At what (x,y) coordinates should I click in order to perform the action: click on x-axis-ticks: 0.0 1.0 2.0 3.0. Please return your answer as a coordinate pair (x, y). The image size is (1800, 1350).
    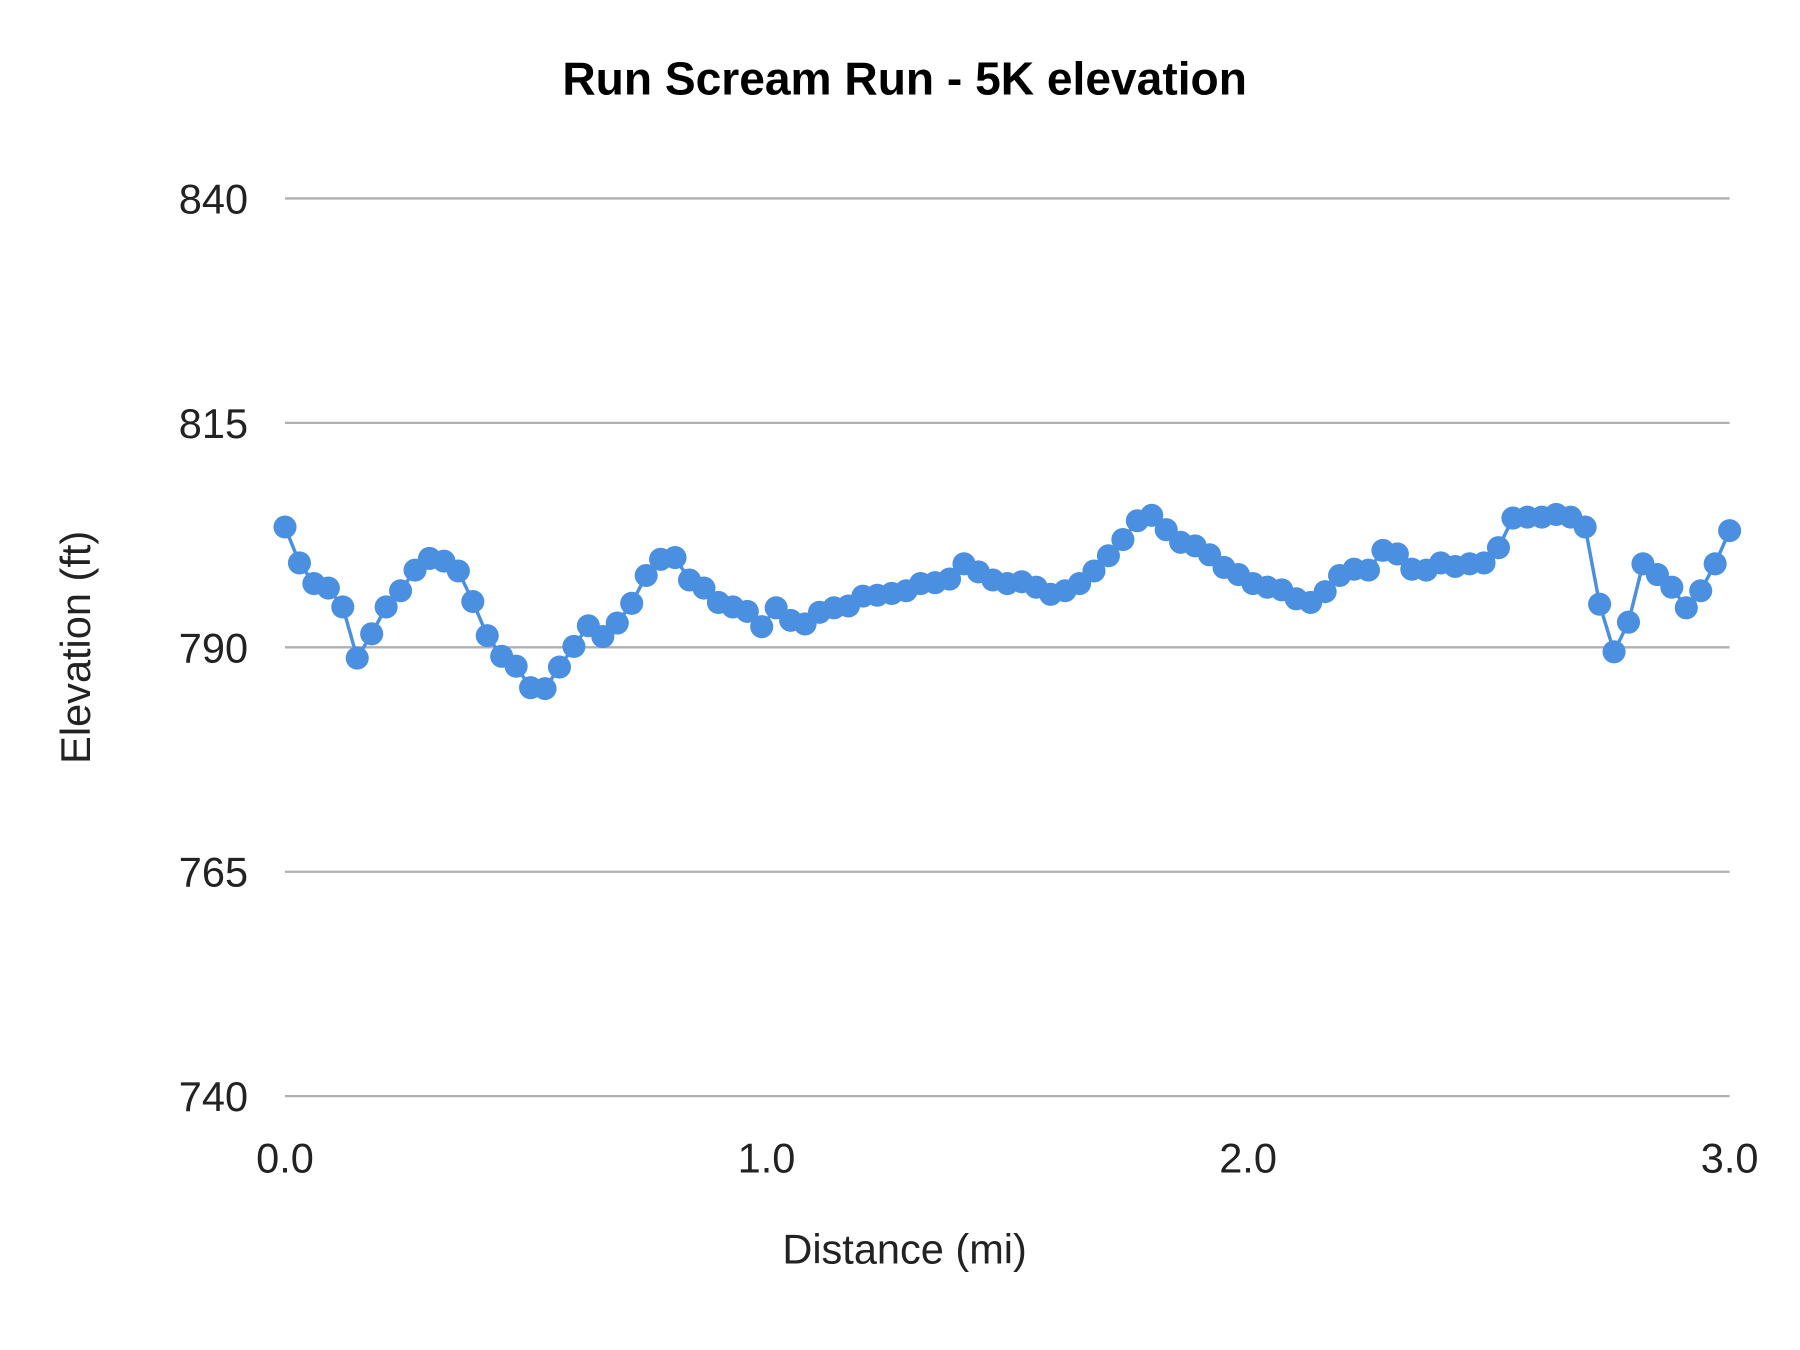
    Looking at the image, I should click on (1007, 1157).